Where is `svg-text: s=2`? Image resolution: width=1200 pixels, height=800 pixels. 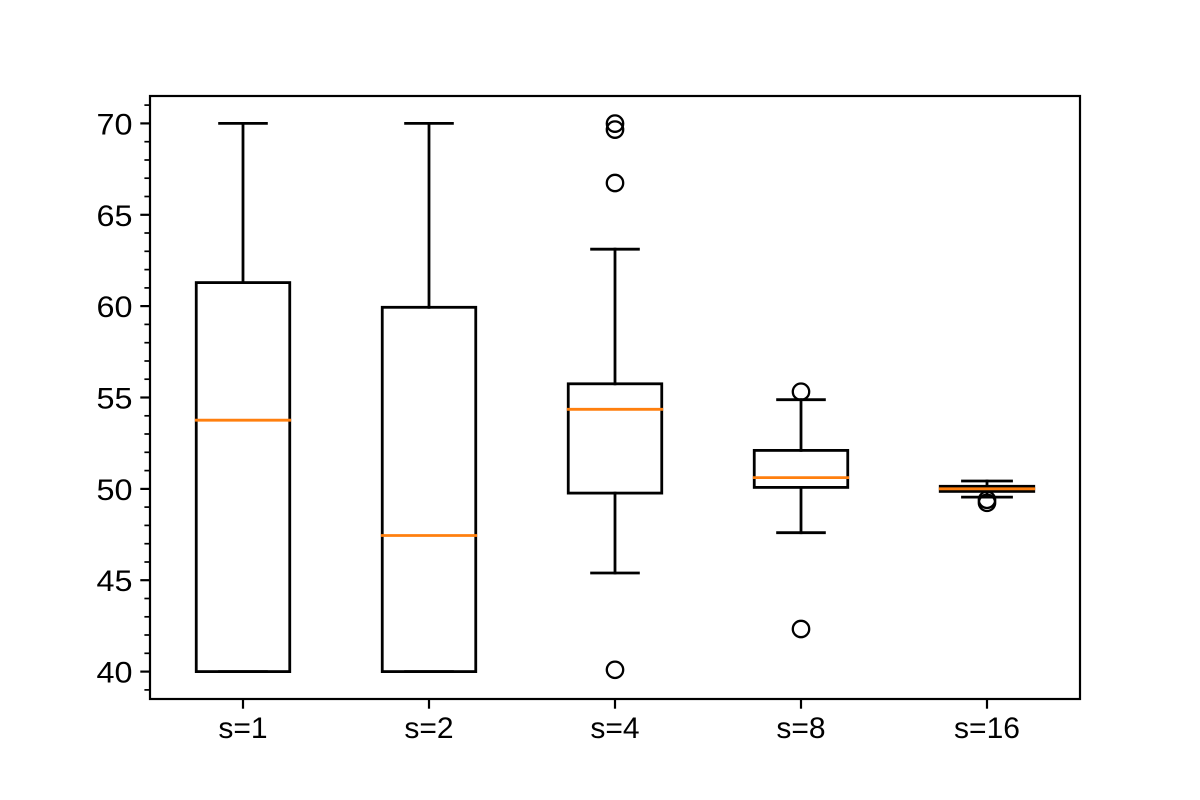
svg-text: s=2 is located at coordinates (428, 728).